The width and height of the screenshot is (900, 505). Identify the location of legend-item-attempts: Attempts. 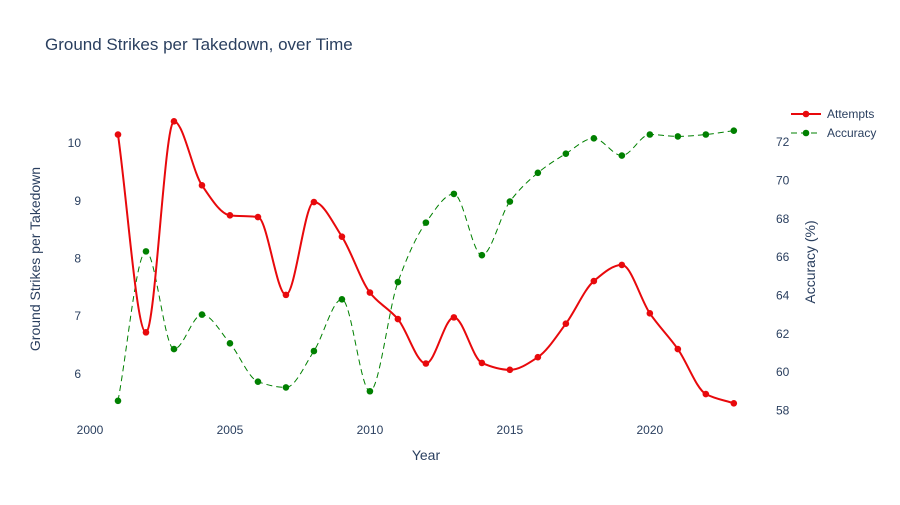
(832, 114).